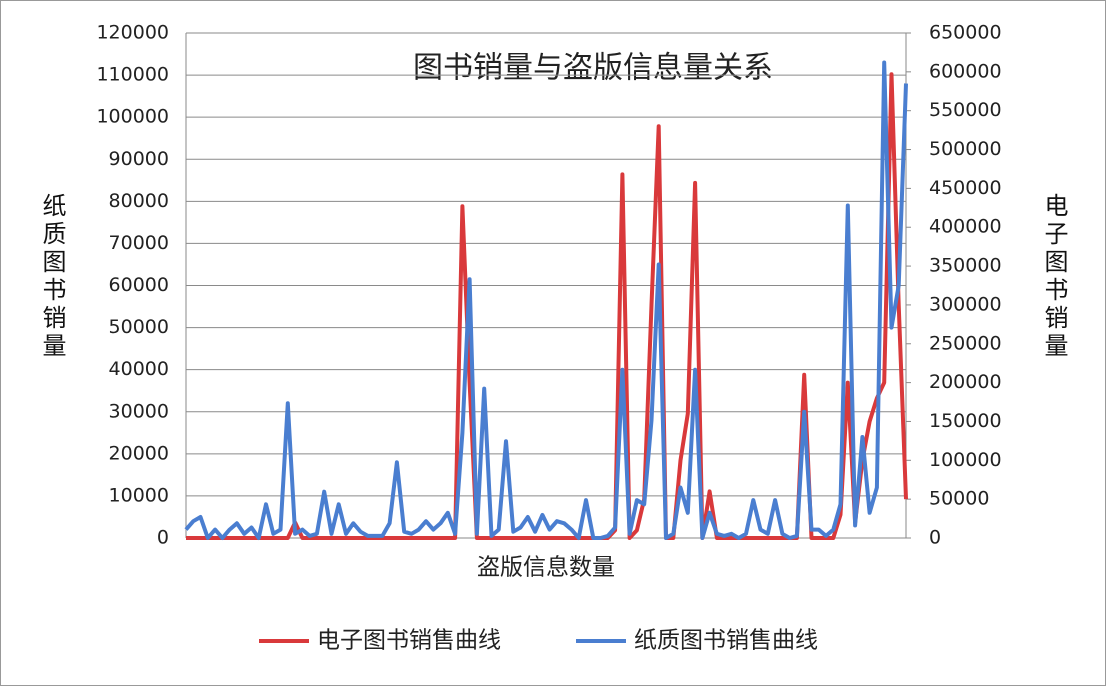  What do you see at coordinates (1054, 277) in the screenshot?
I see `y2-axis-label: 电子图书销量` at bounding box center [1054, 277].